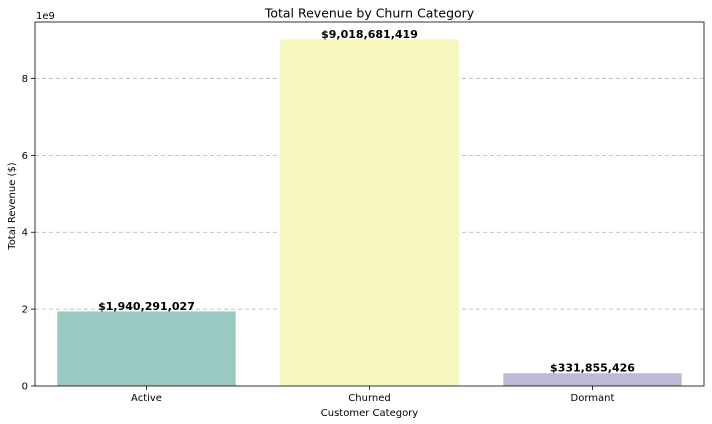 Image resolution: width=712 pixels, height=424 pixels. What do you see at coordinates (25, 310) in the screenshot?
I see `y-tick-label: 2` at bounding box center [25, 310].